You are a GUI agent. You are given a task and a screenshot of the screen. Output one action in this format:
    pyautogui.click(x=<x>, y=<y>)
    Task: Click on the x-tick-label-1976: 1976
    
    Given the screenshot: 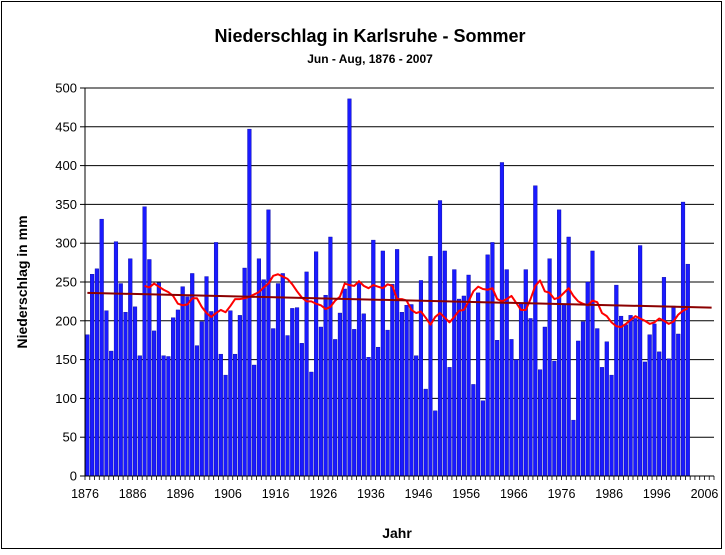 What is the action you would take?
    pyautogui.click(x=562, y=494)
    